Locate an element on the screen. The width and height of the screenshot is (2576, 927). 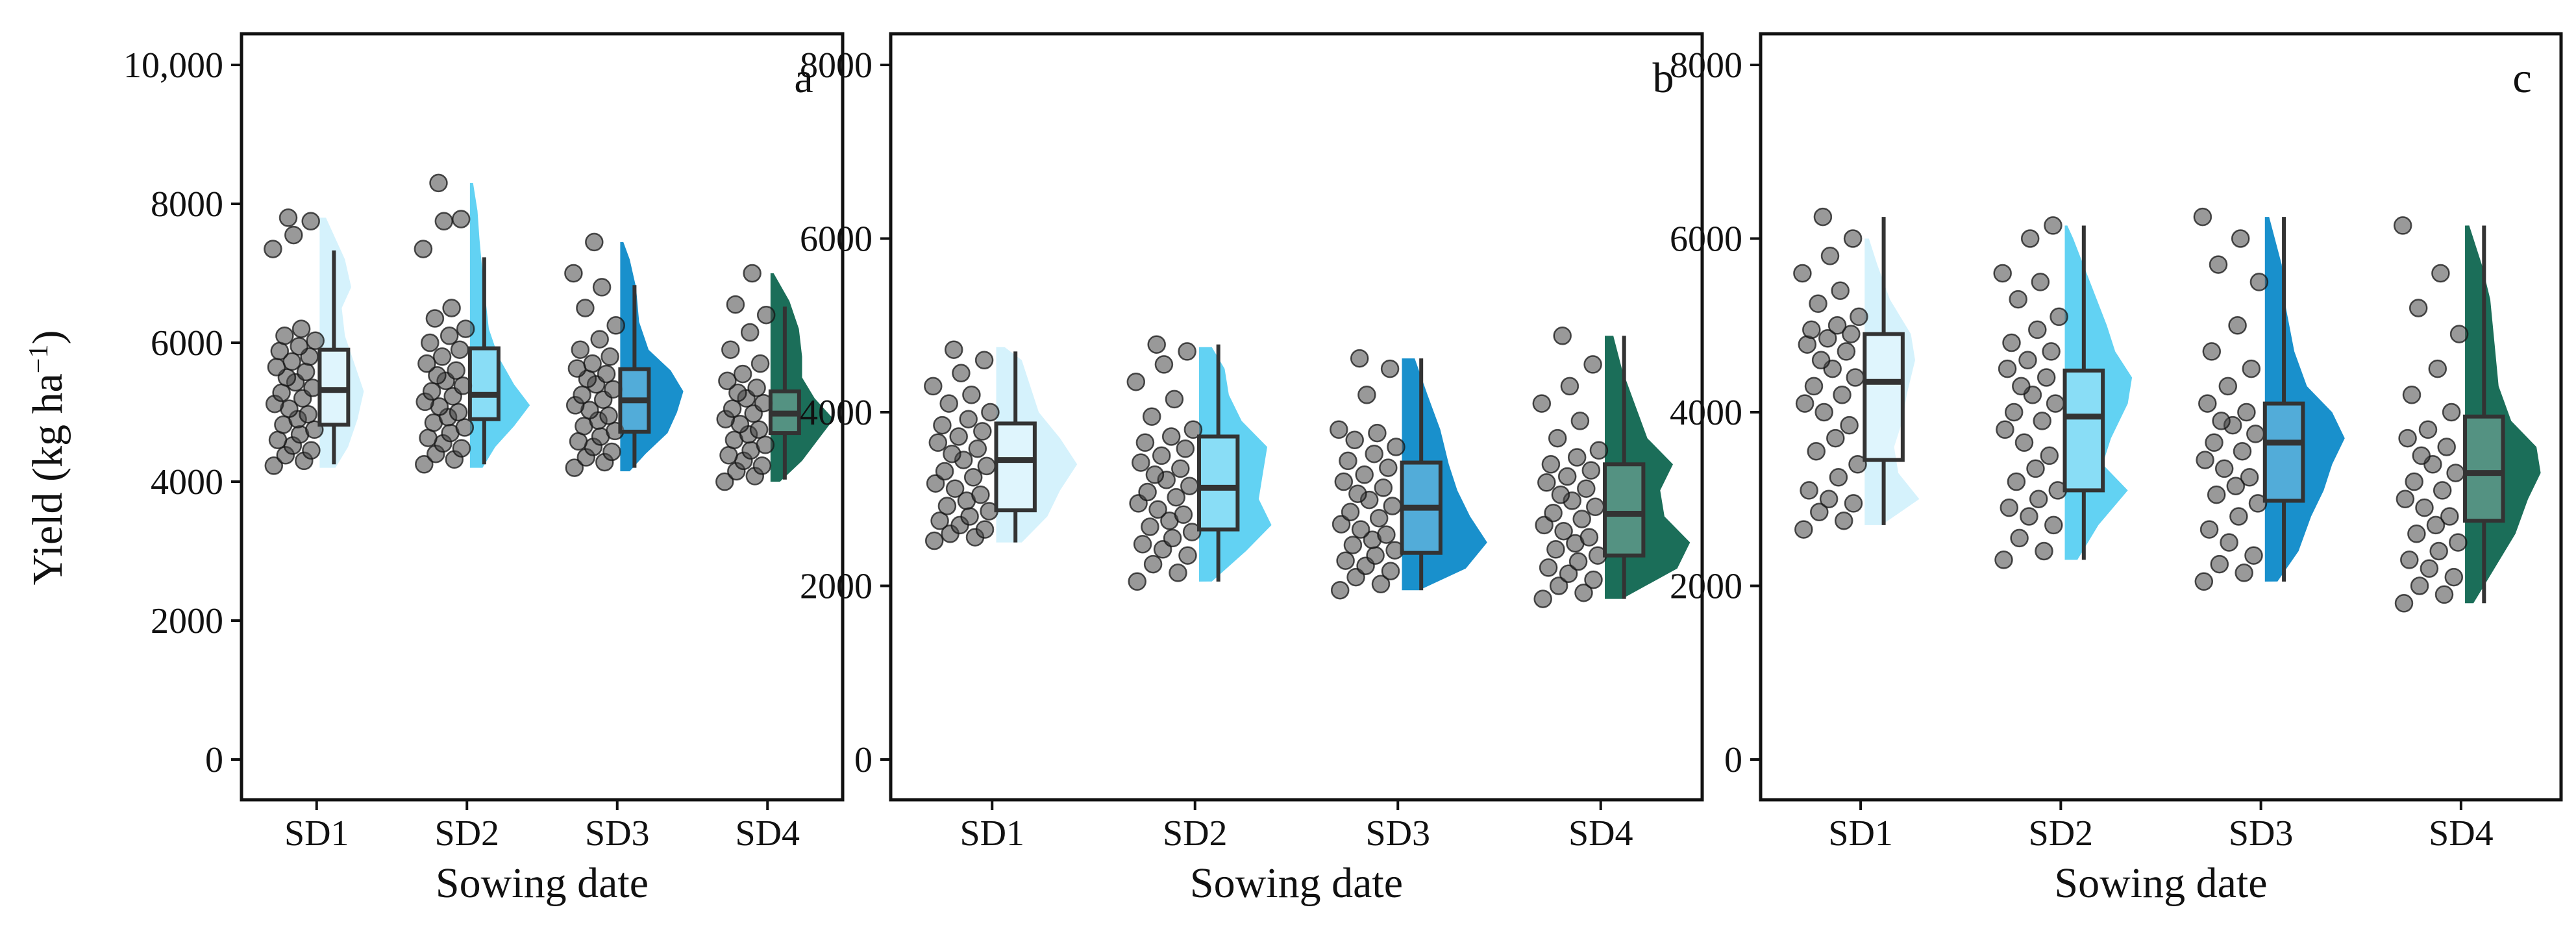
y-axis-title-close: ) is located at coordinates (47, 337).